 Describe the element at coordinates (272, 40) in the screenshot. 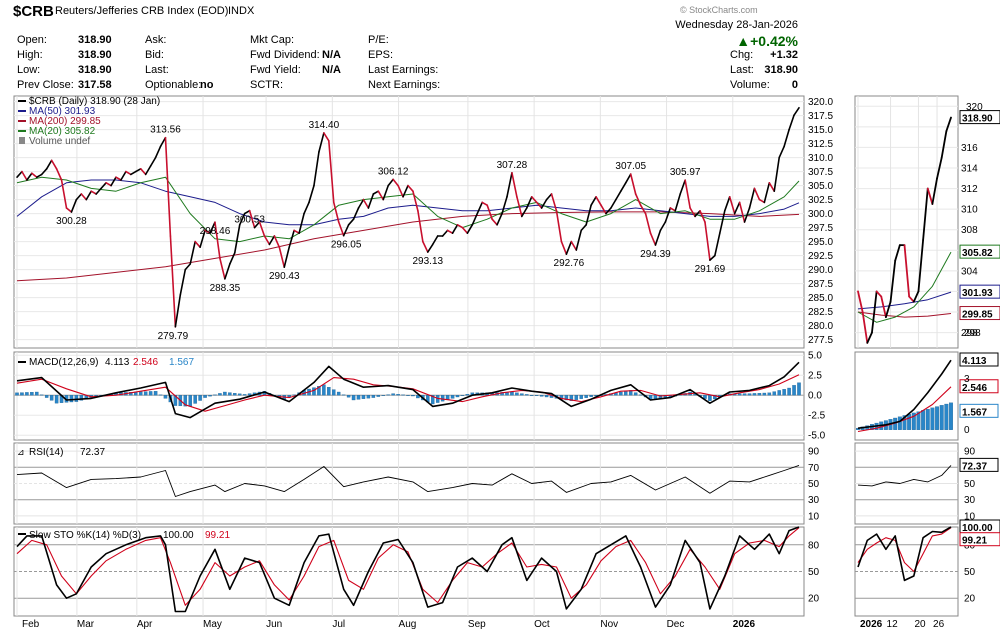

I see `quote-label: Mkt Cap:` at that location.